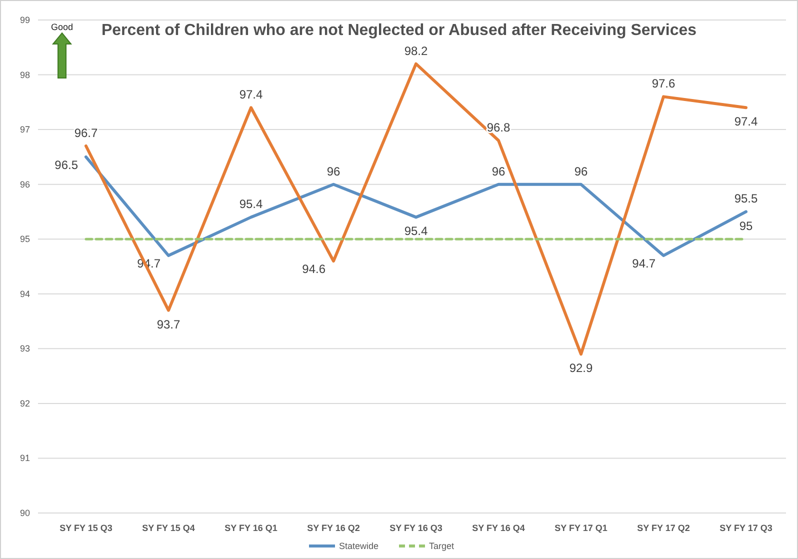  Describe the element at coordinates (25, 129) in the screenshot. I see `y-tick-label: 97` at that location.